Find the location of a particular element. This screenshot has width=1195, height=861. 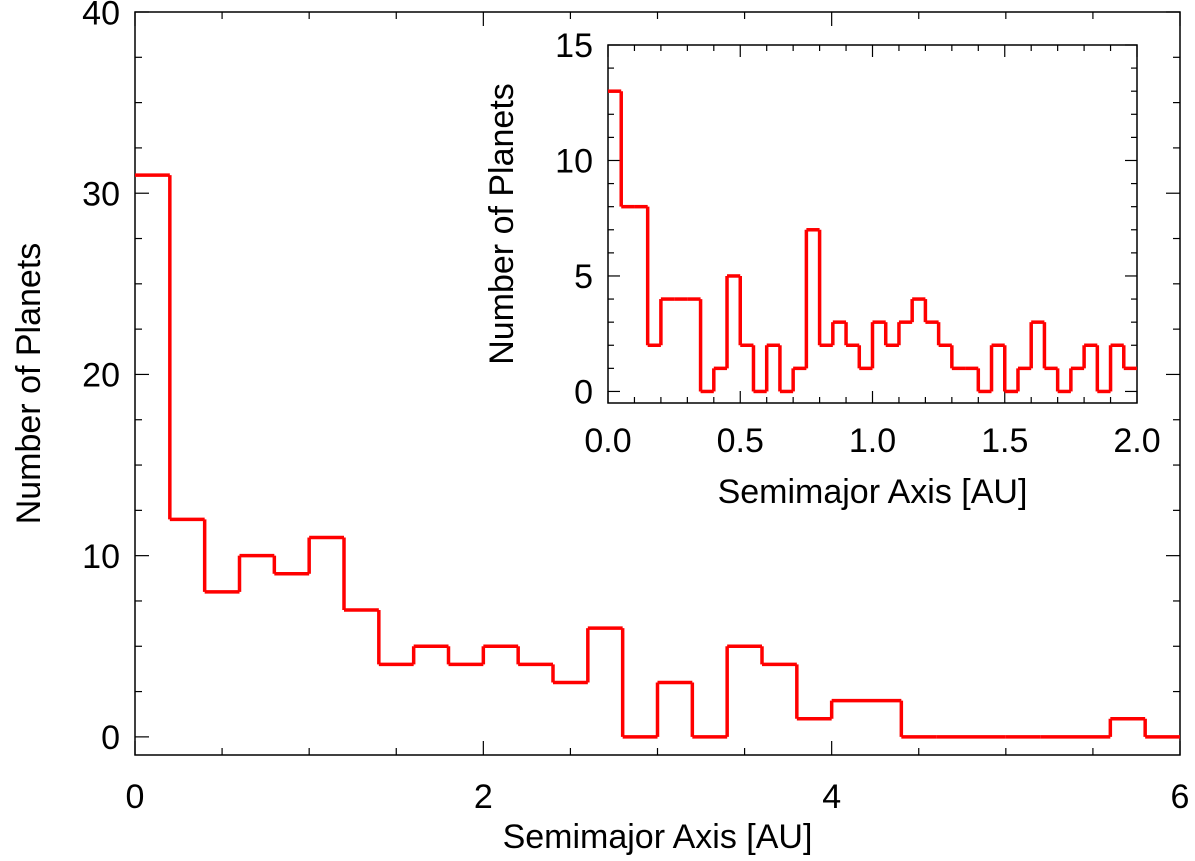

inset-y-tick-label: 0 is located at coordinates (583, 393).